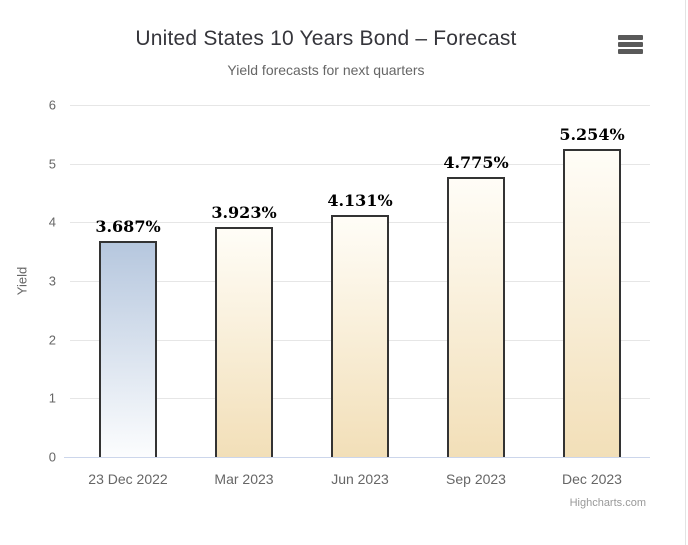 This screenshot has width=688, height=545. Describe the element at coordinates (592, 479) in the screenshot. I see `x-axis-label: Dec 2023` at that location.